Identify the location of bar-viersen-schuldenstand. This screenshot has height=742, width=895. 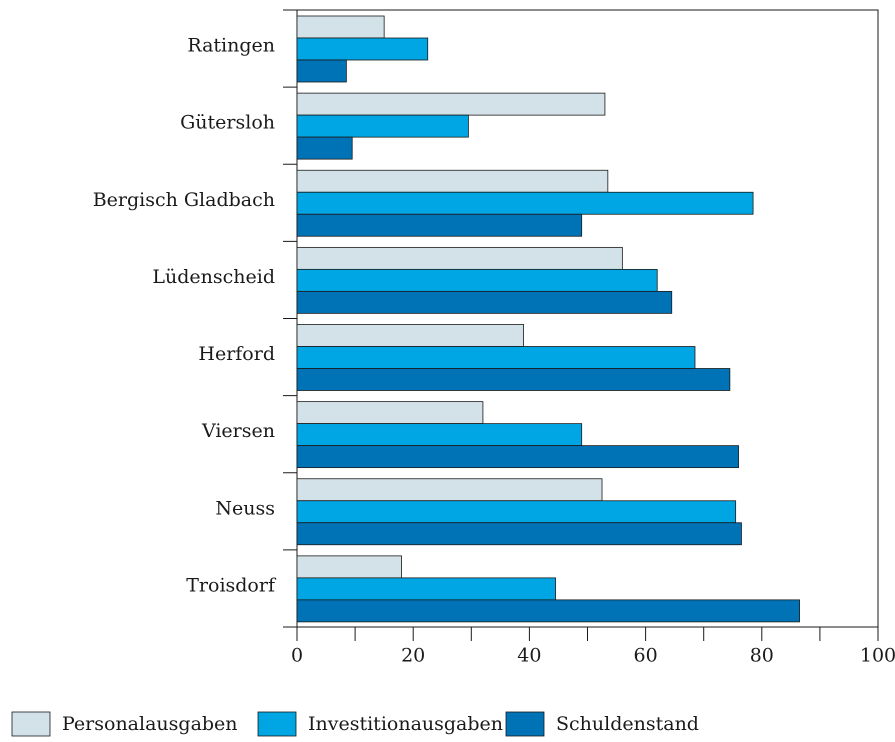
(517, 457).